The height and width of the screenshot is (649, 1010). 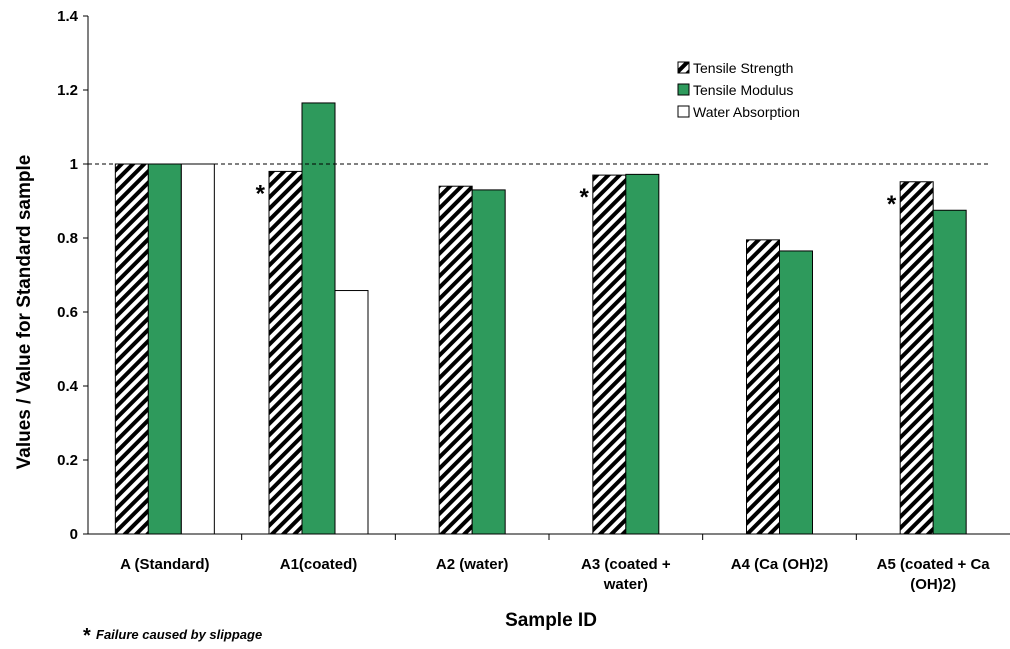 What do you see at coordinates (67, 90) in the screenshot?
I see `y-tick-label: 1.2` at bounding box center [67, 90].